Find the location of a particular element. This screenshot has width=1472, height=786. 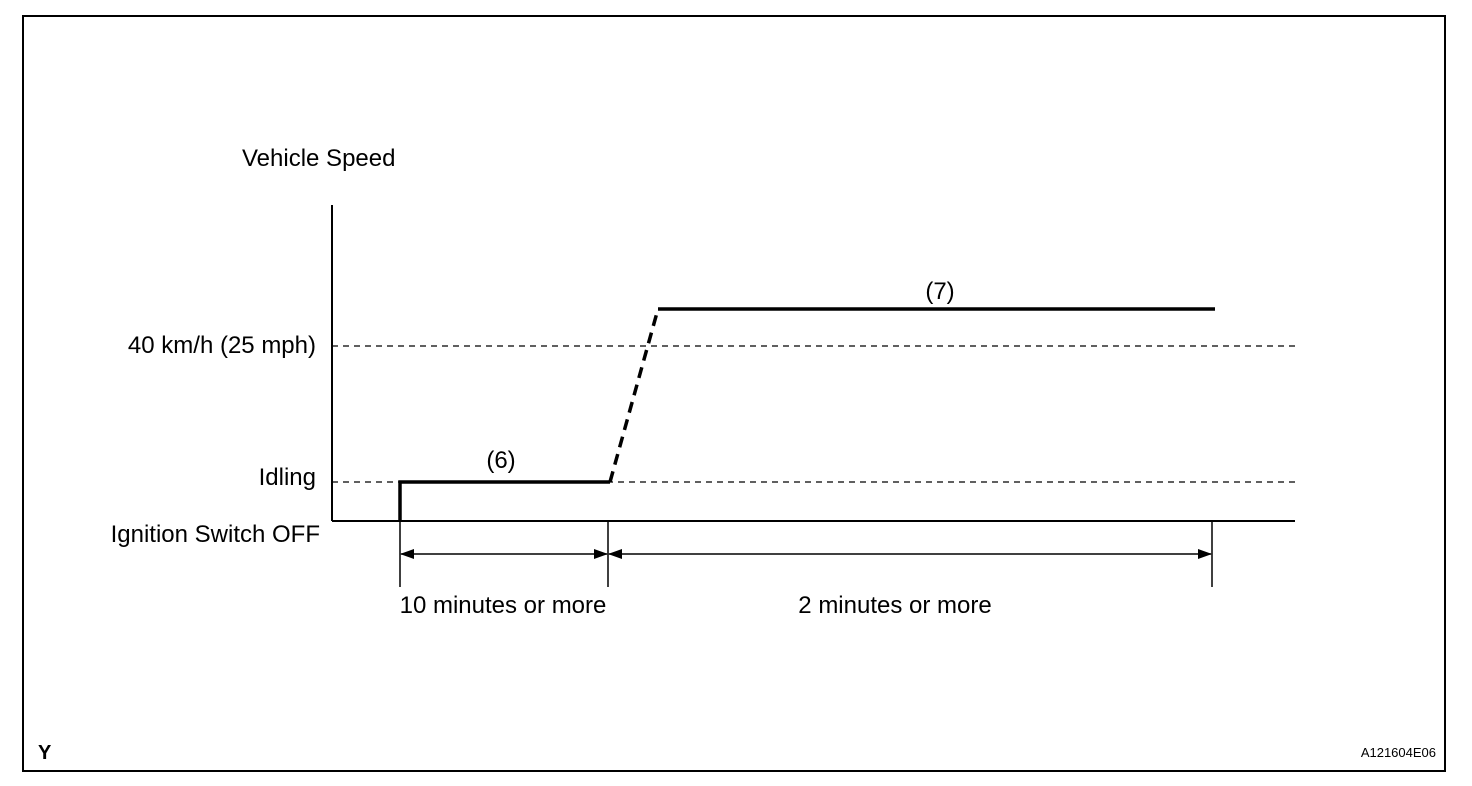

duration-first-label: 10 minutes or more is located at coordinates (503, 605).